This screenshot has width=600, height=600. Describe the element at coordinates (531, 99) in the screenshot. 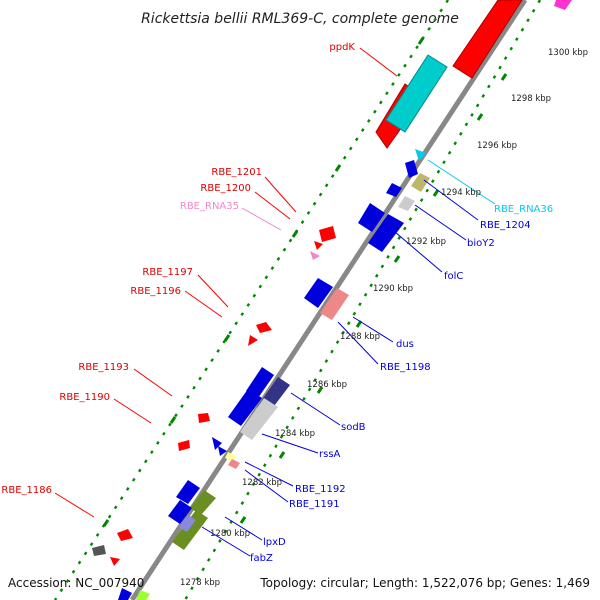

I see `kbp-label: 1298 kbp` at that location.